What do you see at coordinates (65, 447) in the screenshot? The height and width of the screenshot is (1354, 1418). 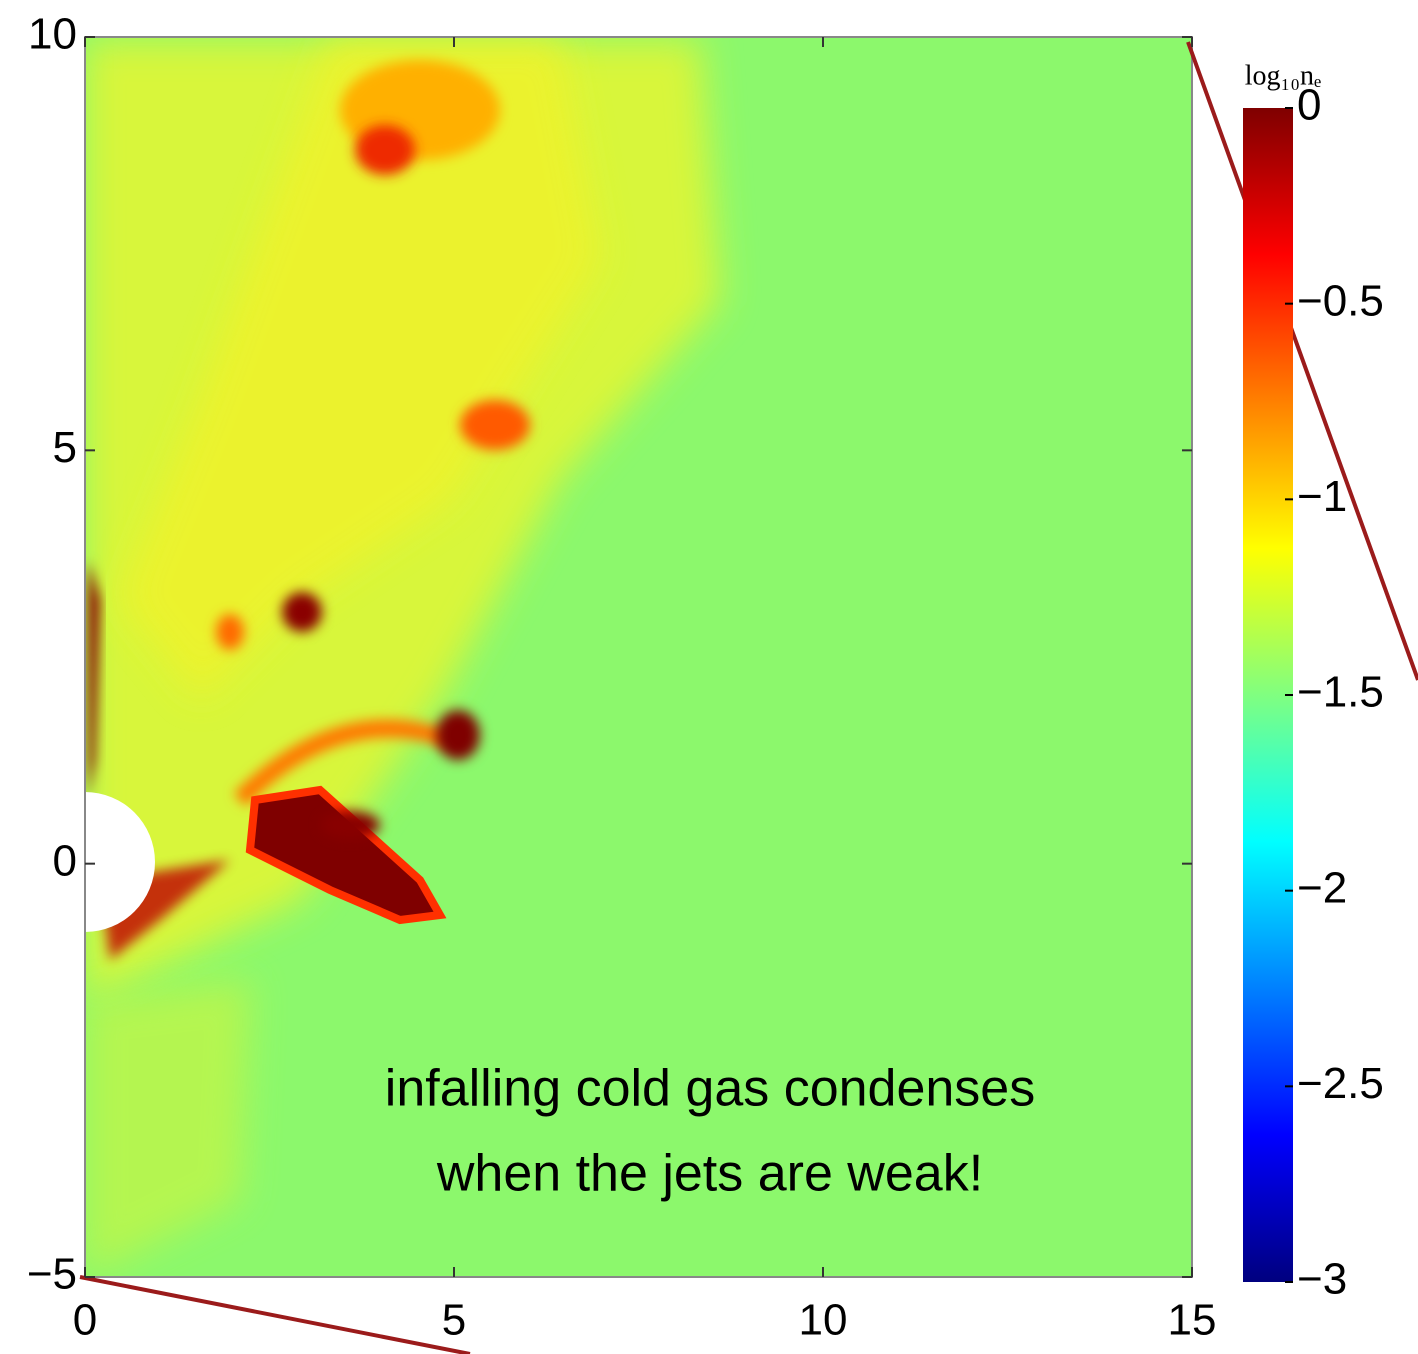 I see `y-tick-label: 5` at bounding box center [65, 447].